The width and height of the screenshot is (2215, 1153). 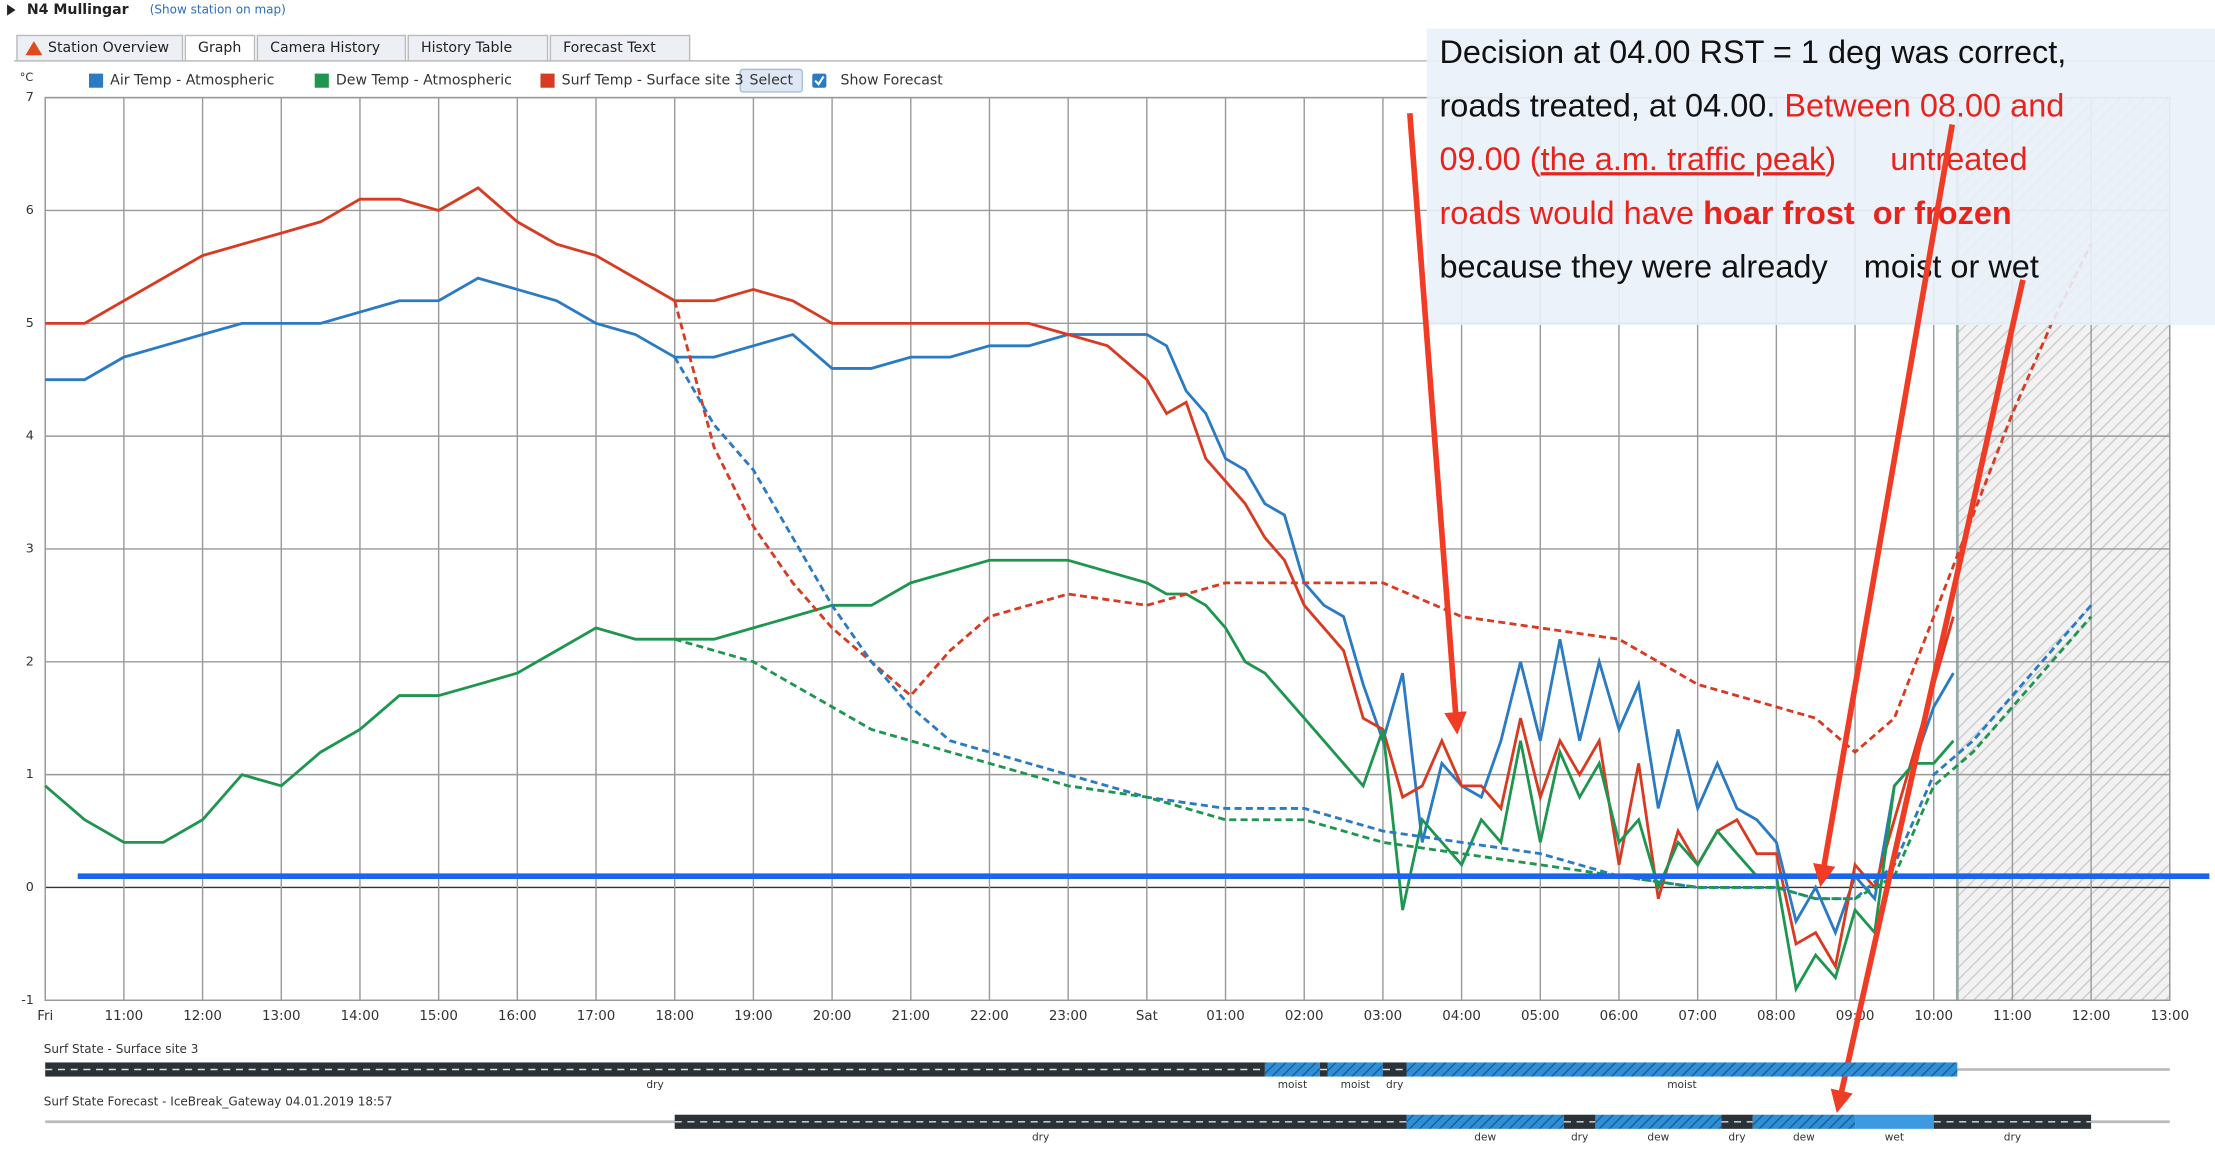 What do you see at coordinates (653, 81) in the screenshot?
I see `legend-label: Surf Temp - Surface site 3` at bounding box center [653, 81].